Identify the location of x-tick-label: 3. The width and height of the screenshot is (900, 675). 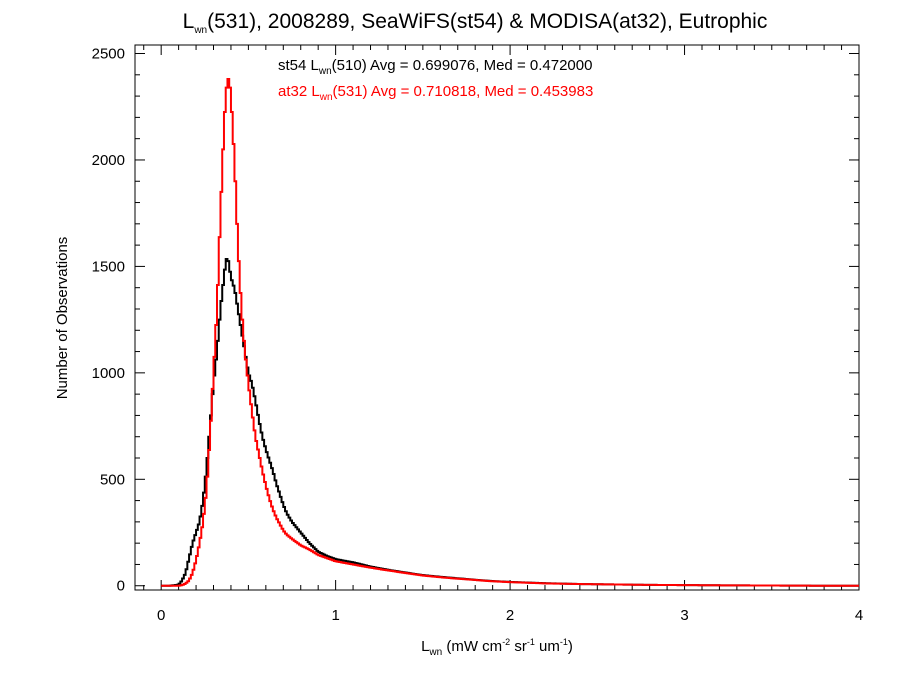
(684, 615).